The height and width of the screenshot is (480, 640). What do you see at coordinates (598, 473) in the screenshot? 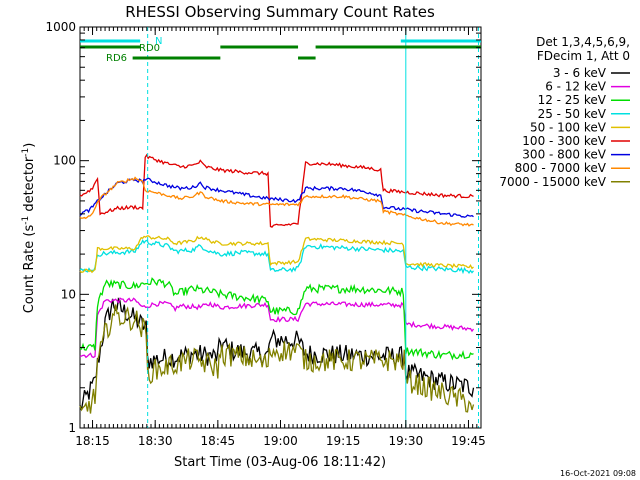
I see `footer-timestamp: 16-Oct-2021 09:08` at bounding box center [598, 473].